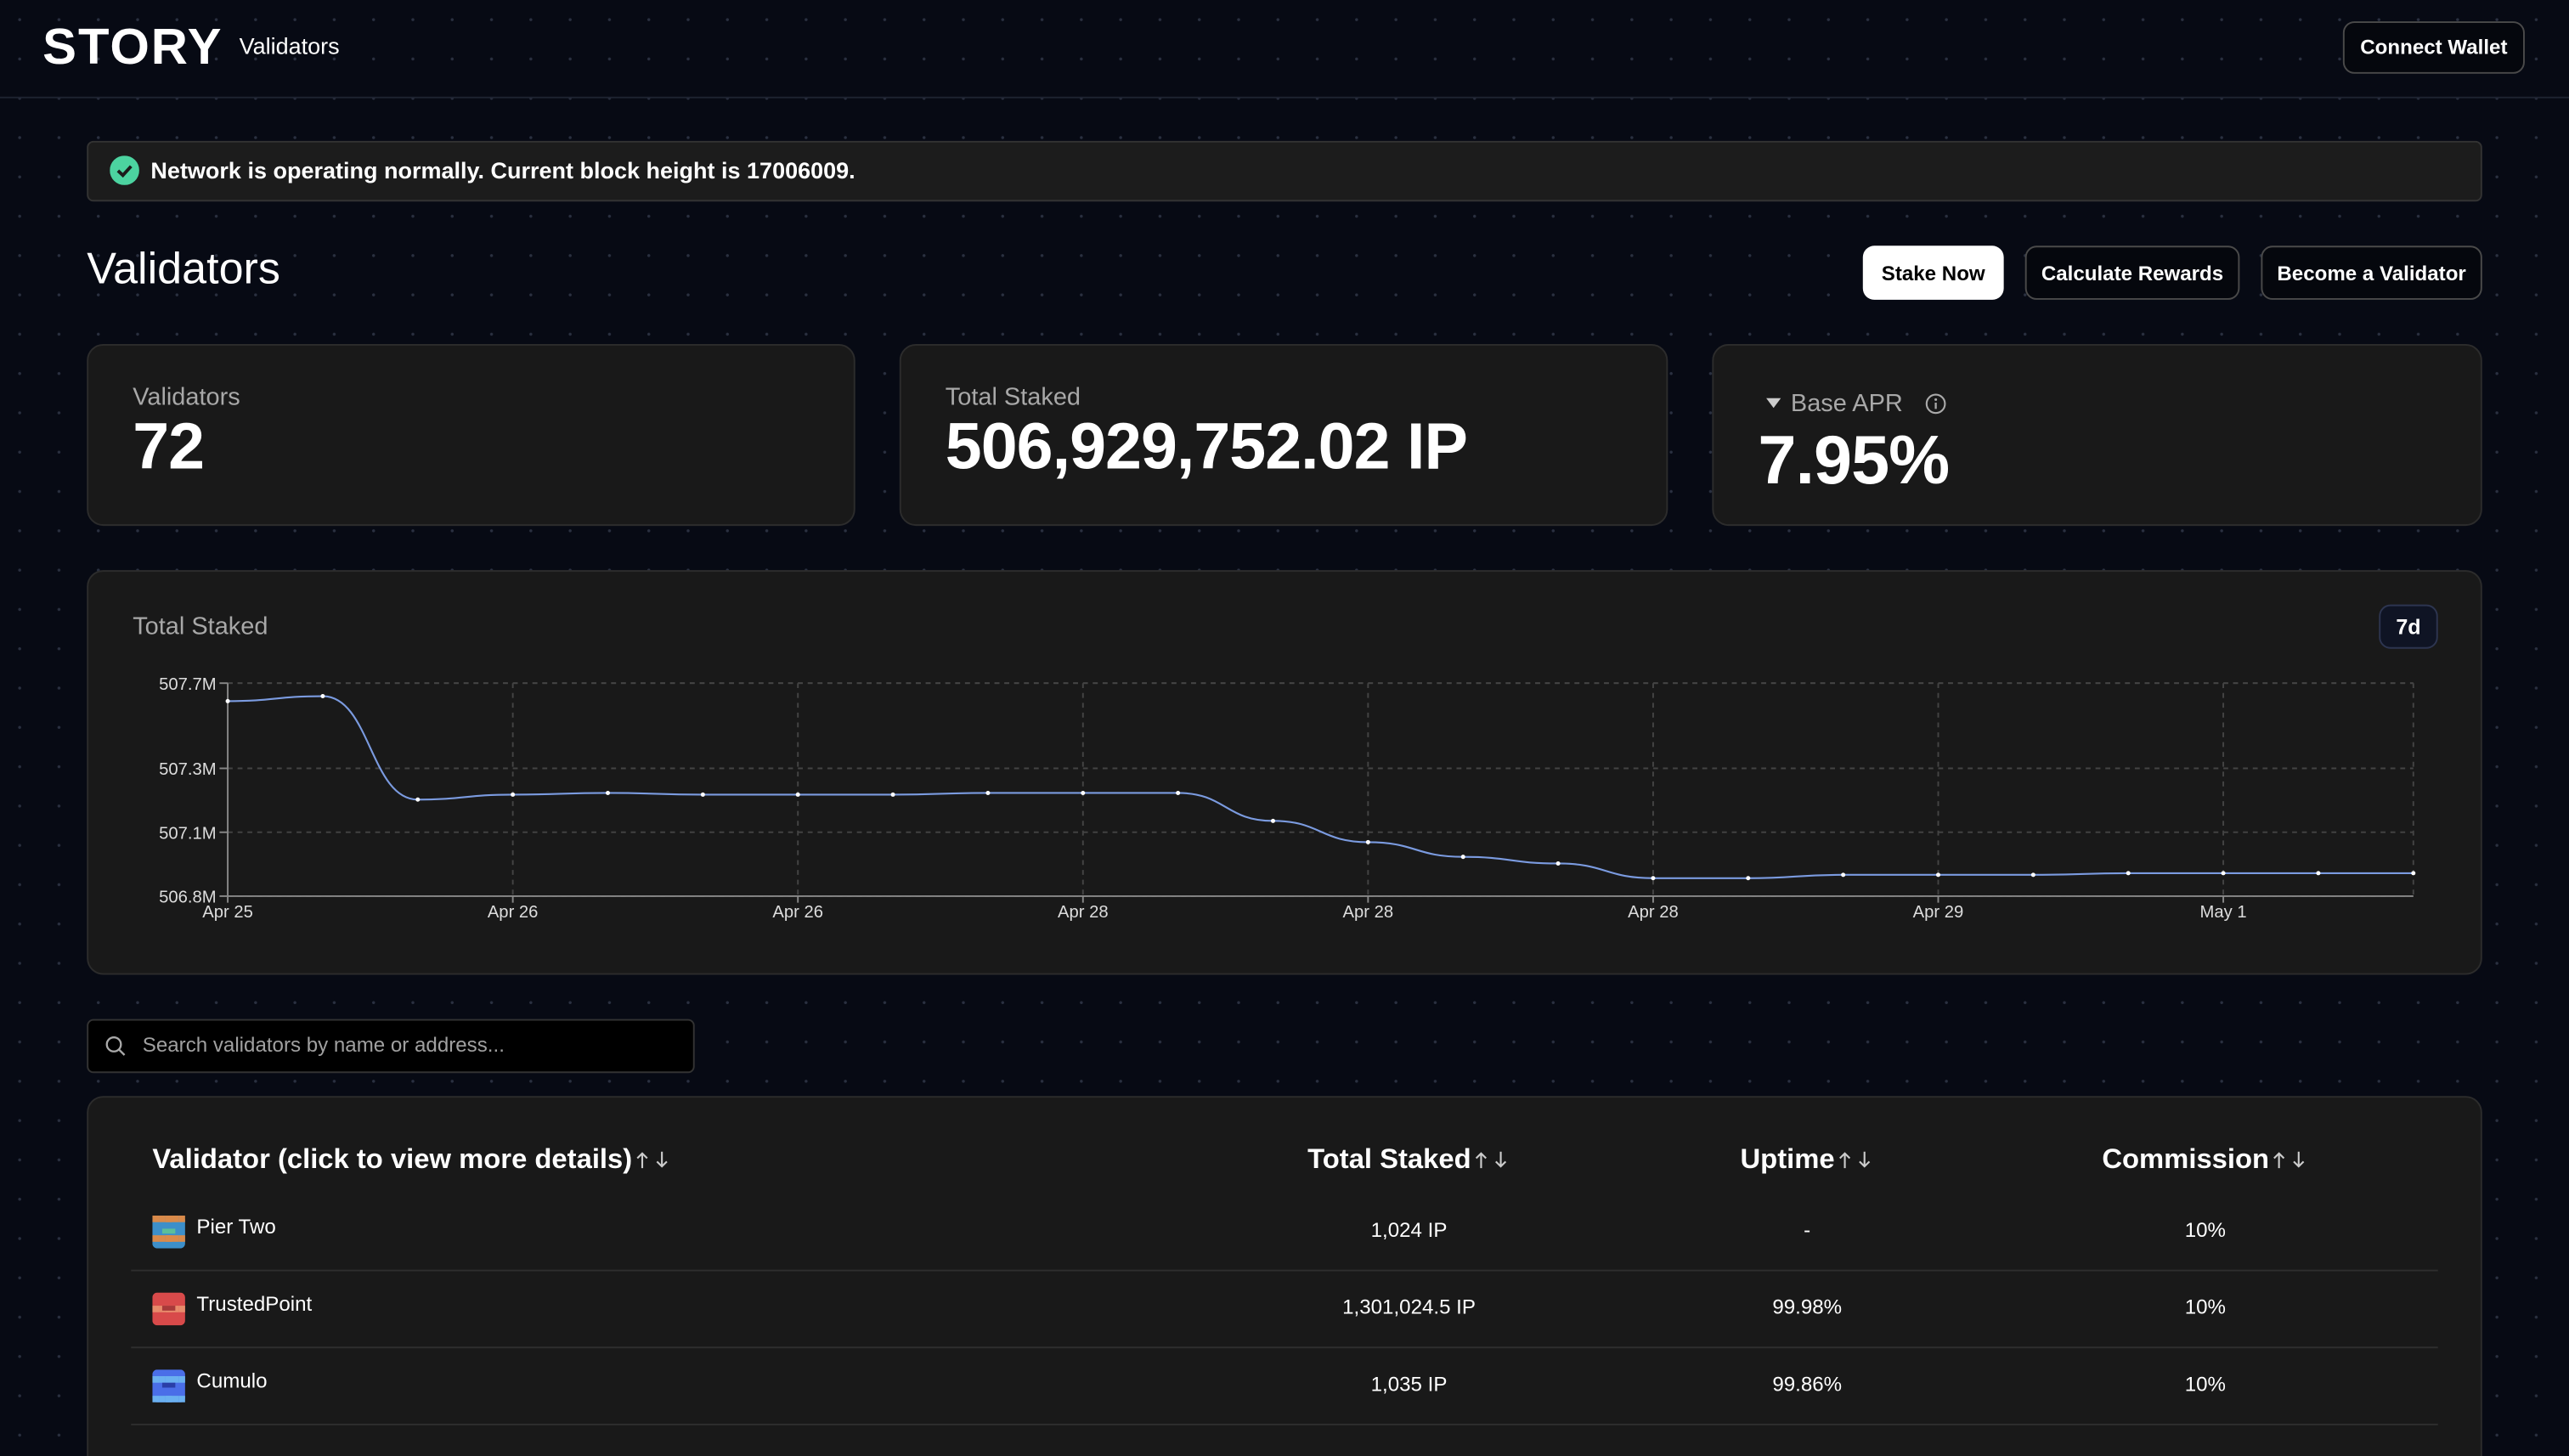  What do you see at coordinates (2097, 435) in the screenshot?
I see `stat-card: Base APR 7.95%` at bounding box center [2097, 435].